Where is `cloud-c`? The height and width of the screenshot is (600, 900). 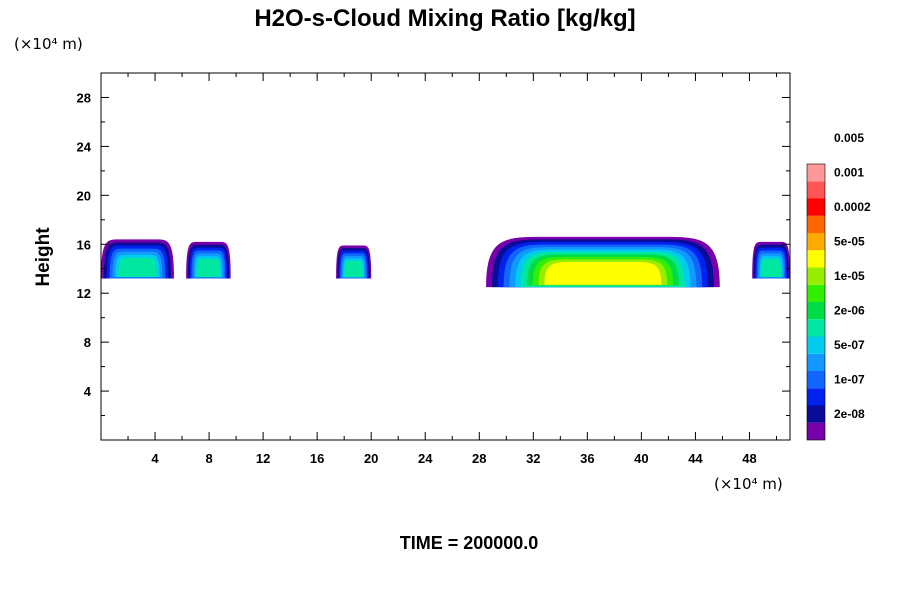 cloud-c is located at coordinates (354, 262).